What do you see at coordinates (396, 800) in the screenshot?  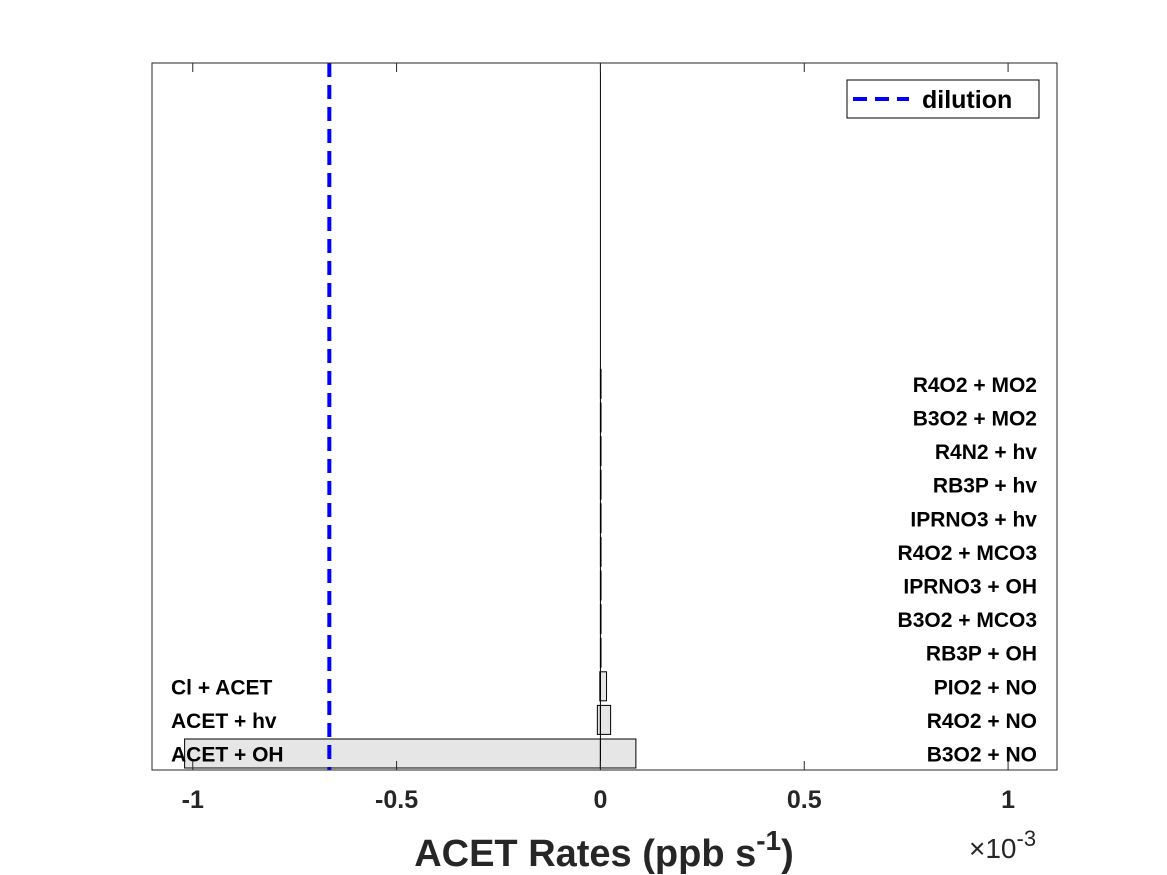 I see `x-tick-label: -0.5` at bounding box center [396, 800].